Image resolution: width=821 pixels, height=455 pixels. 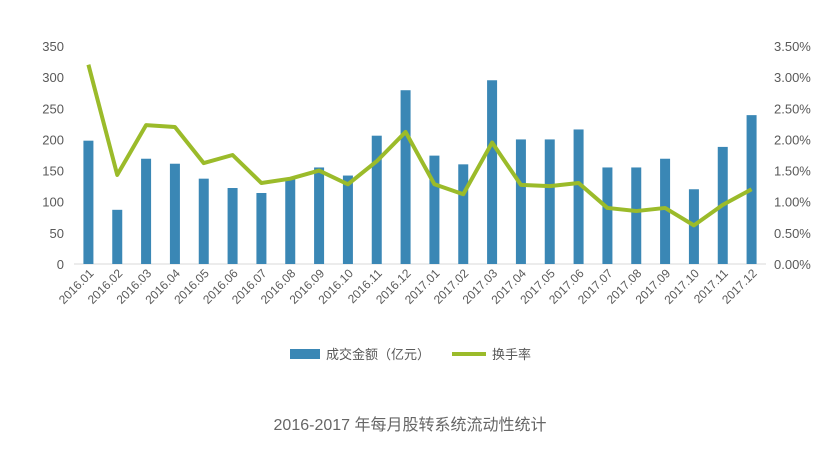 What do you see at coordinates (549, 201) in the screenshot?
I see `bar-2017.05` at bounding box center [549, 201].